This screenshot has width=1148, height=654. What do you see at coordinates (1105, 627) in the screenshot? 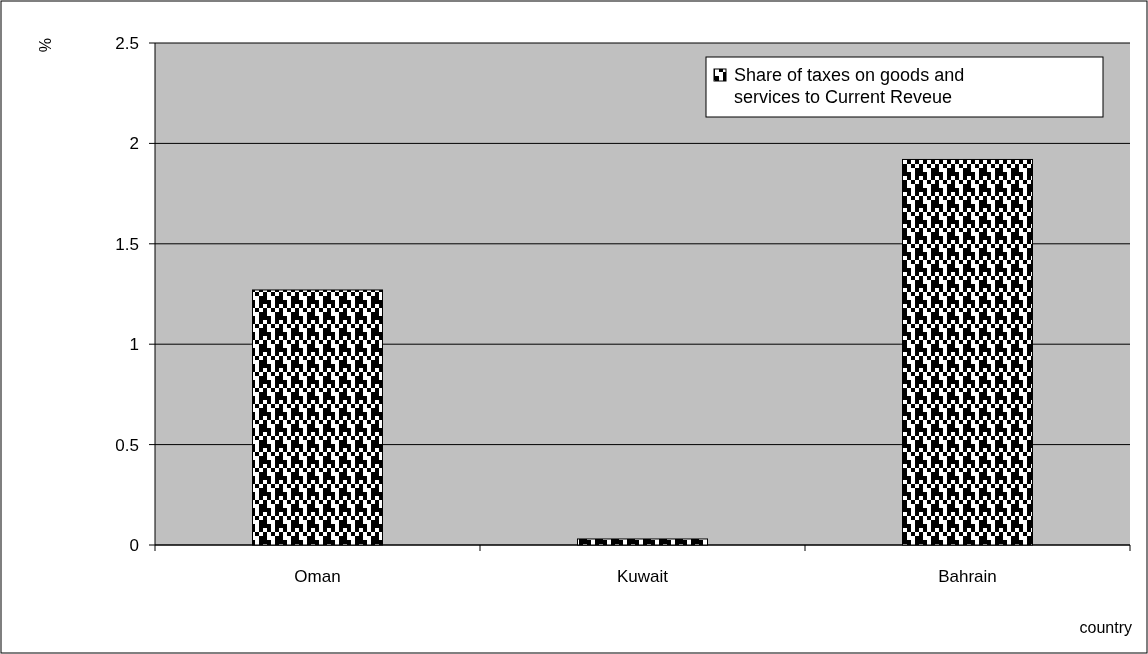
I see `x-axis-title: country` at bounding box center [1105, 627].